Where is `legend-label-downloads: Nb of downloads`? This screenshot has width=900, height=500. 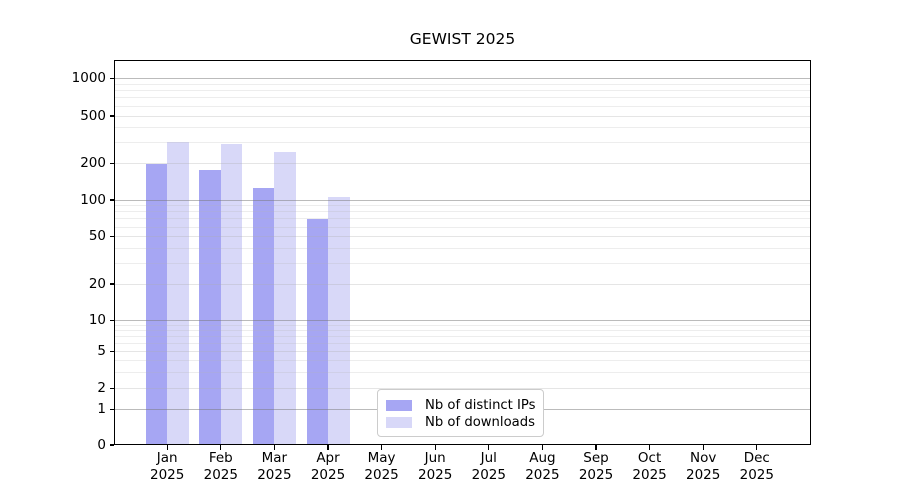
legend-label-downloads: Nb of downloads is located at coordinates (480, 422).